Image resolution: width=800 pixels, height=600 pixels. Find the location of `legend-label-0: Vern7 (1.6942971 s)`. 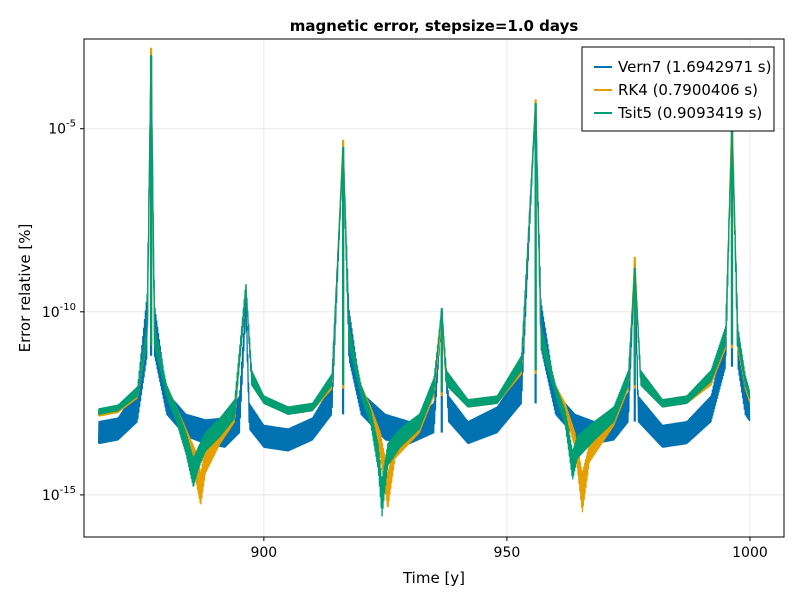

legend-label-0: Vern7 (1.6942971 s) is located at coordinates (694, 67).